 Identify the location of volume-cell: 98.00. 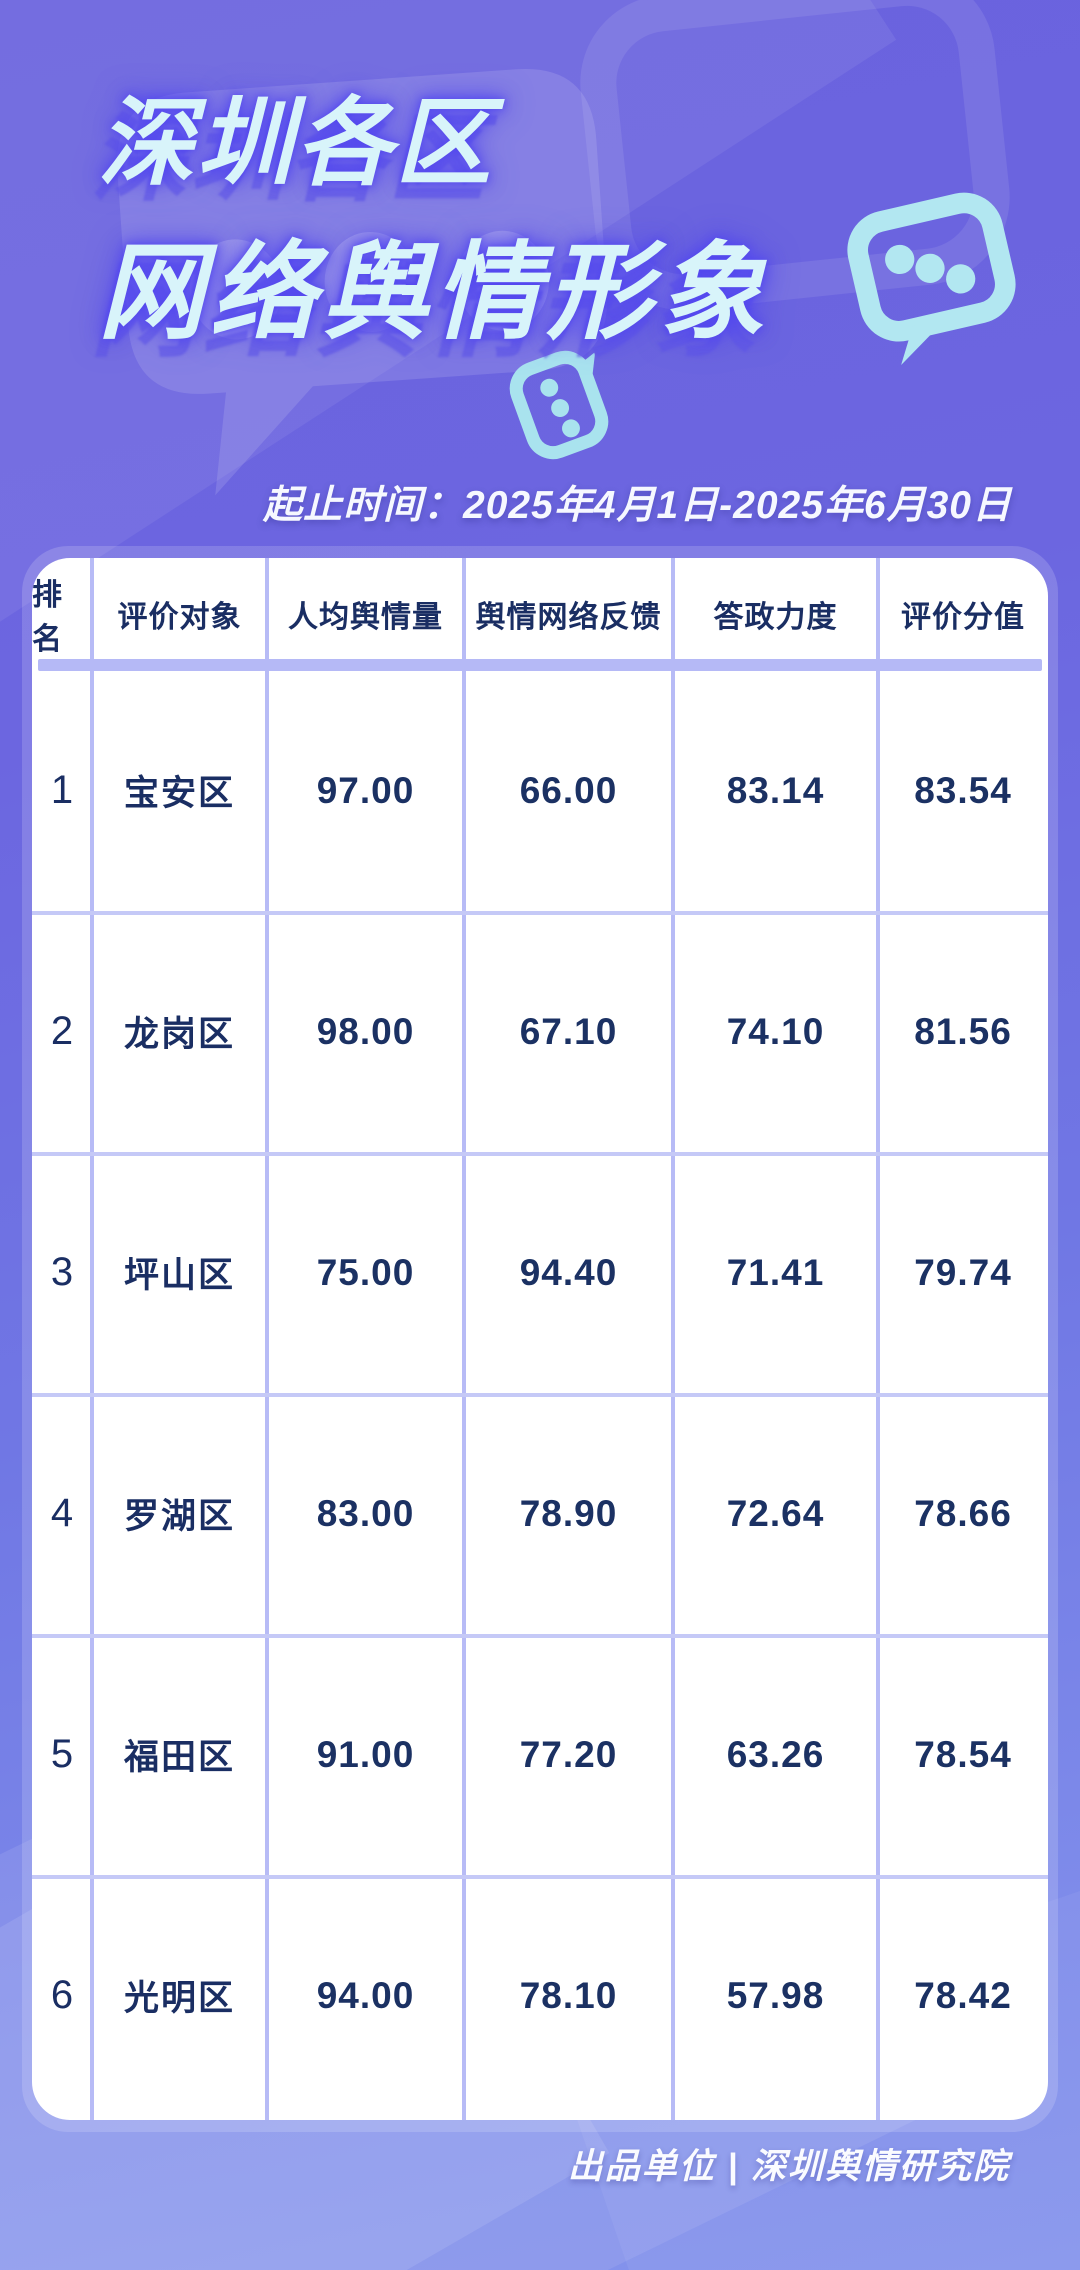
(365, 1031).